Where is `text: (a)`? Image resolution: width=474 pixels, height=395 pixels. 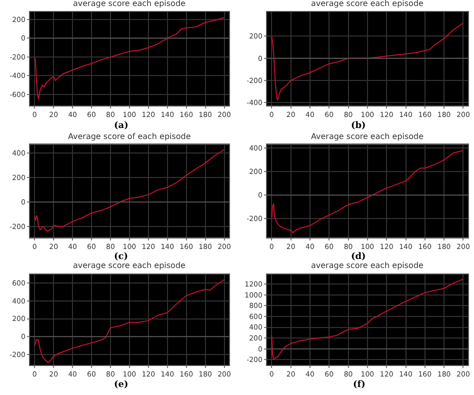
text: (a) is located at coordinates (121, 126).